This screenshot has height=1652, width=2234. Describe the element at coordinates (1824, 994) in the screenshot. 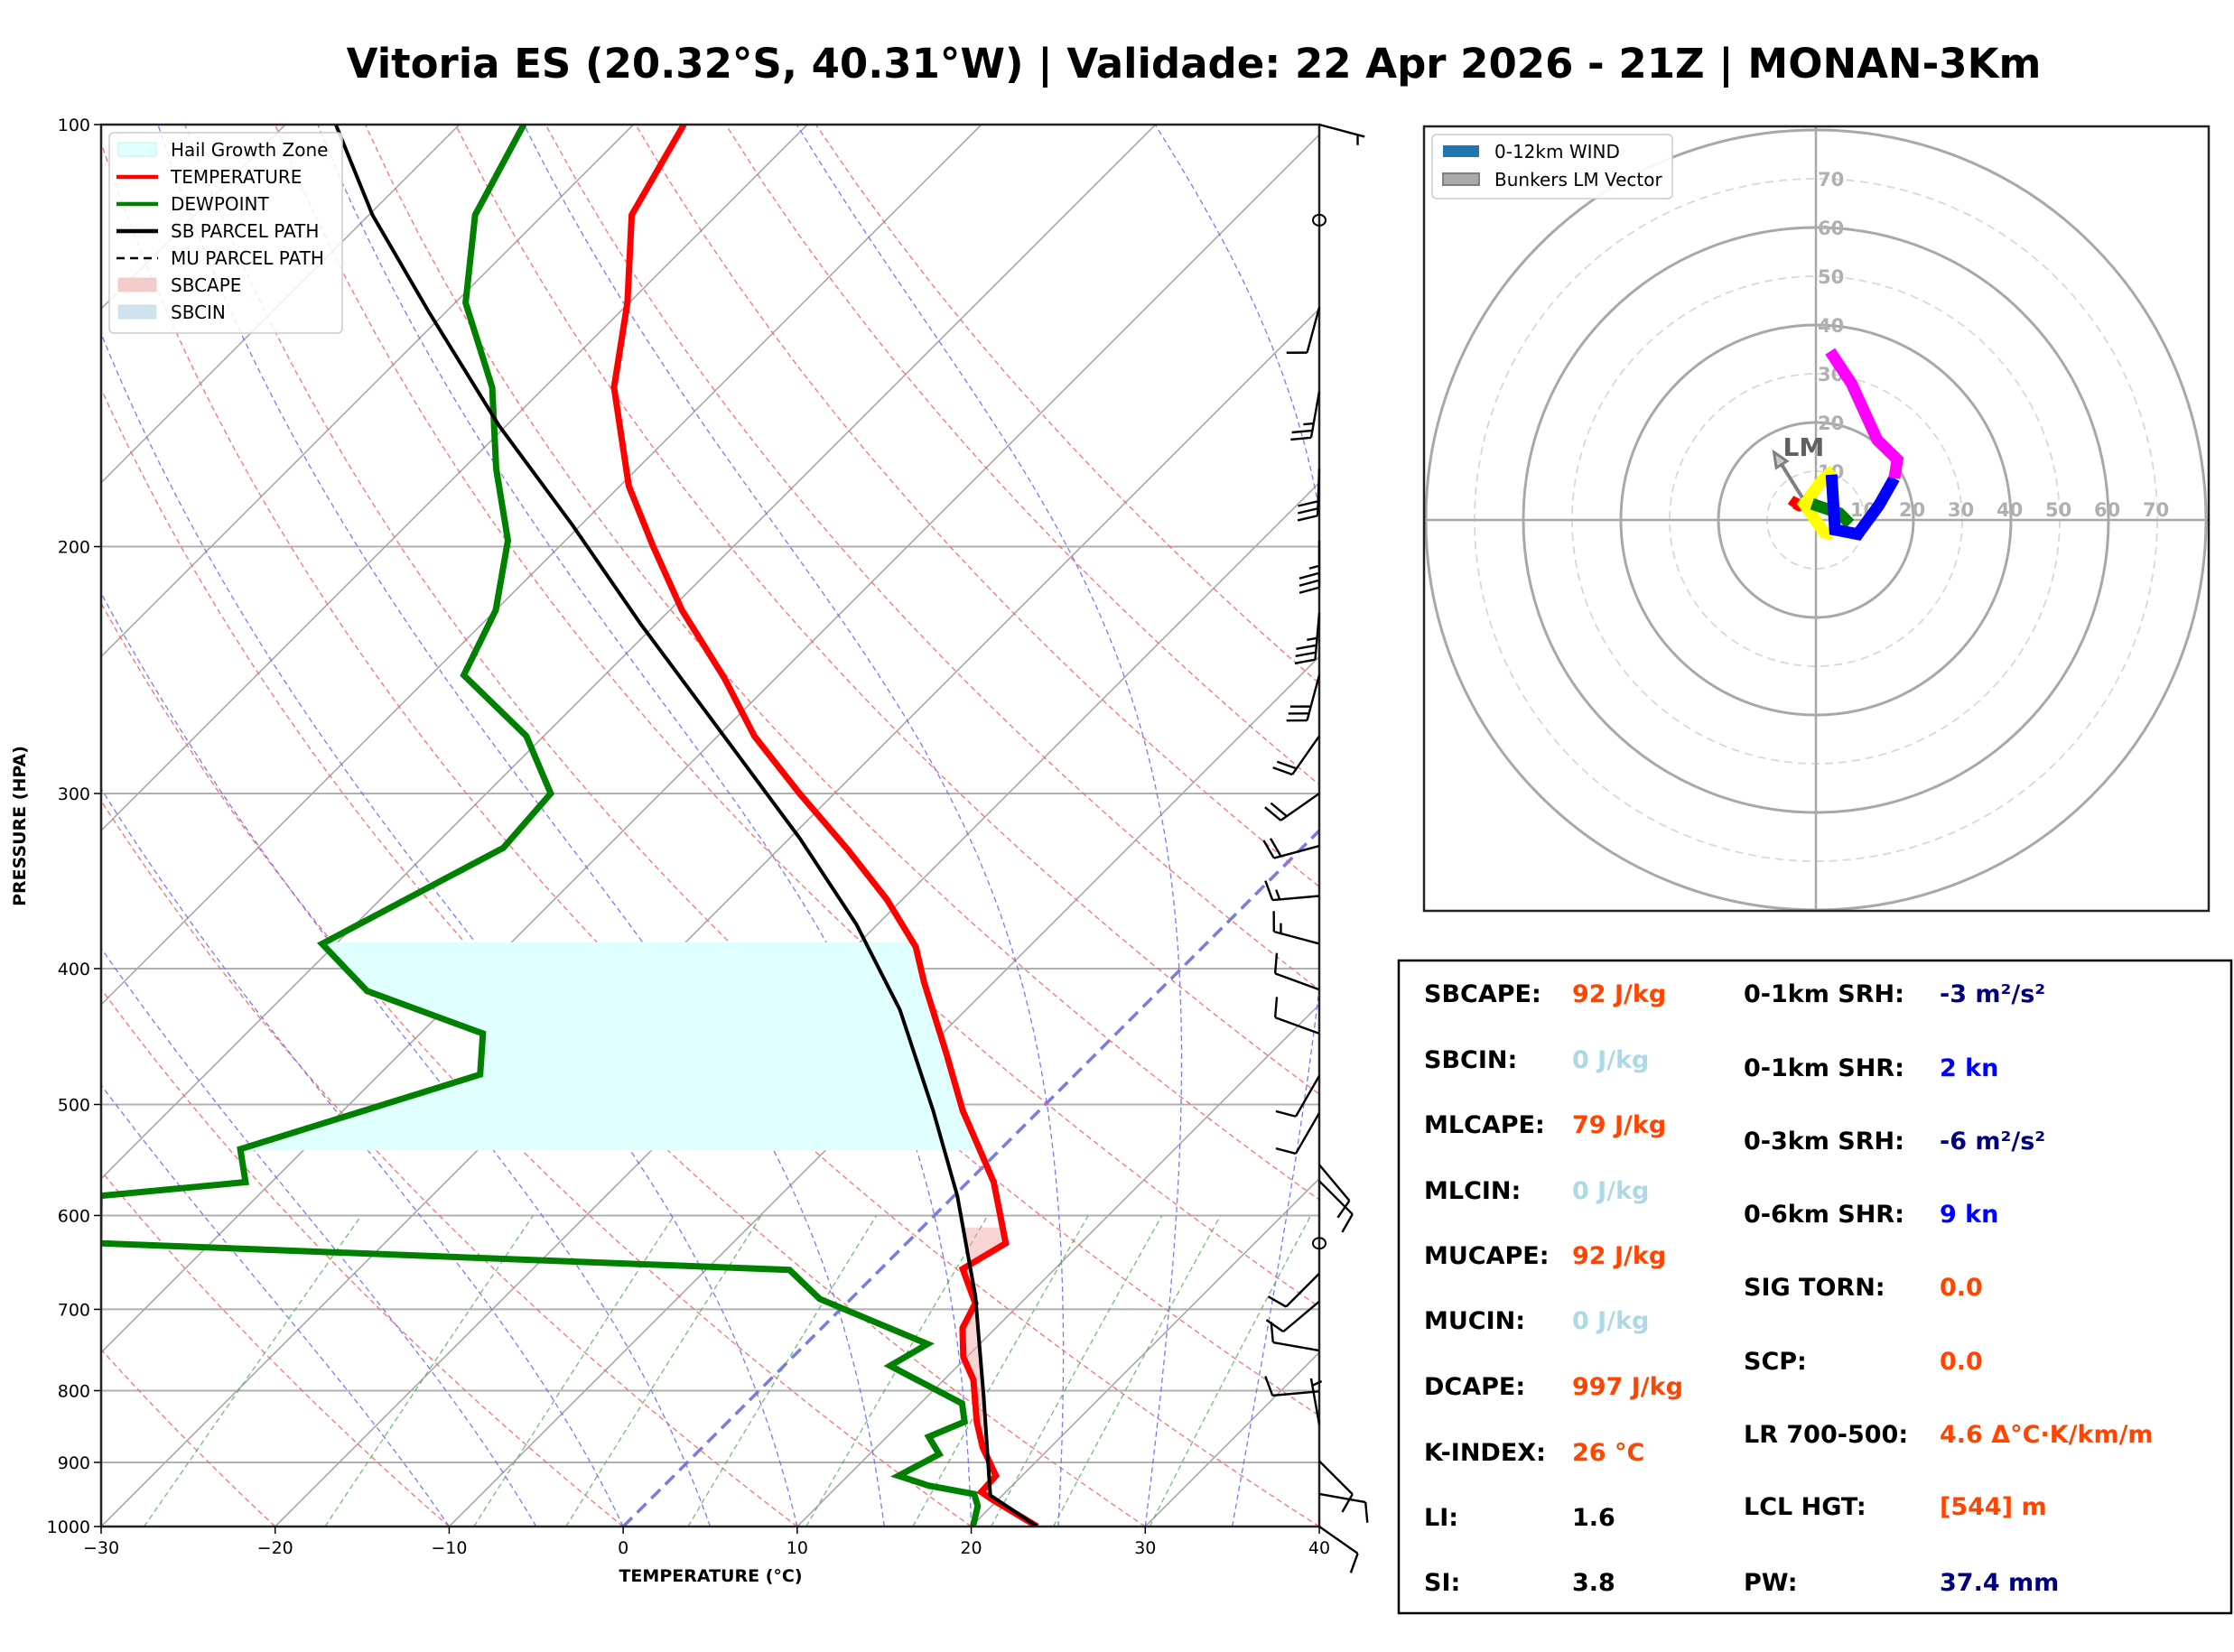

I see `stat-label: 0-1km SRH:` at that location.